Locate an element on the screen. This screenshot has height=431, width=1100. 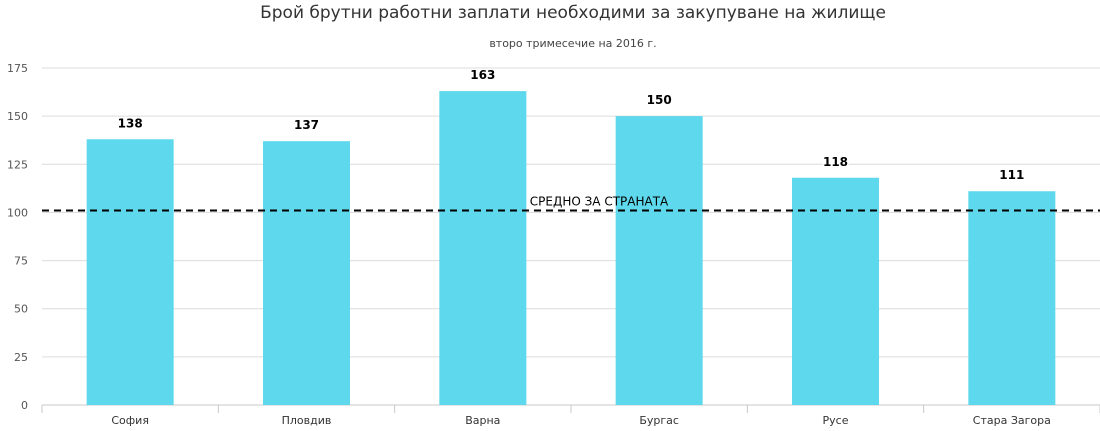
y-axis: 0 25 50 75 100 125 150 175 is located at coordinates (17, 237).